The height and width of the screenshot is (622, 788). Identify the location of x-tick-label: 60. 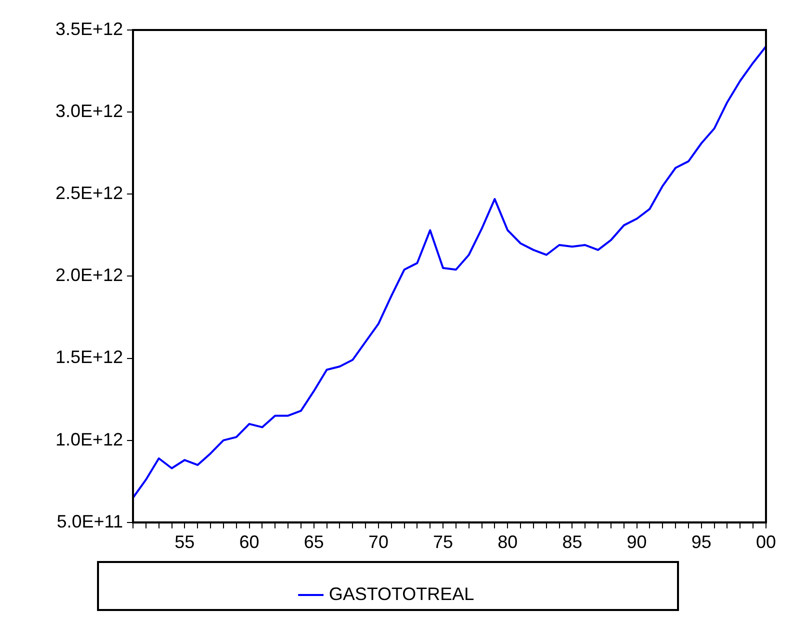
(249, 542).